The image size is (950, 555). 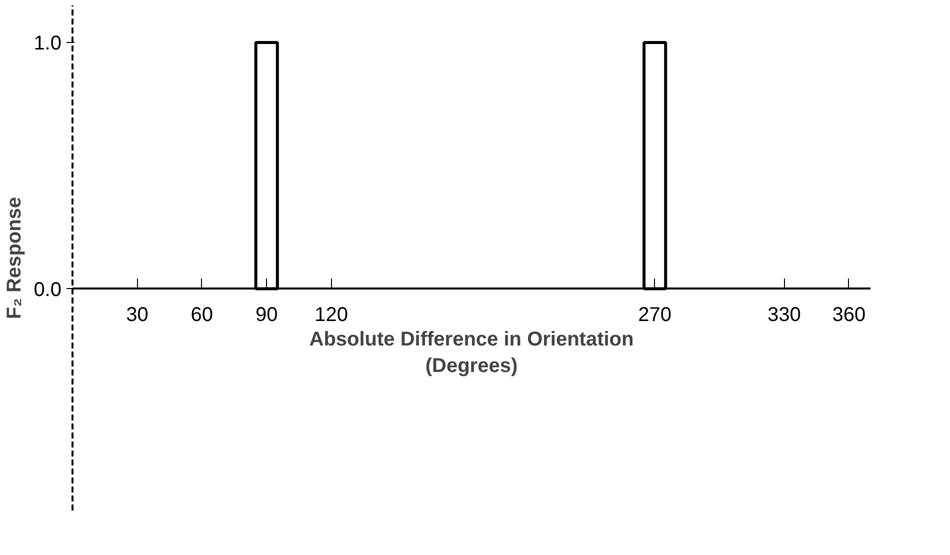 I want to click on x-tick-label: 360, so click(x=849, y=315).